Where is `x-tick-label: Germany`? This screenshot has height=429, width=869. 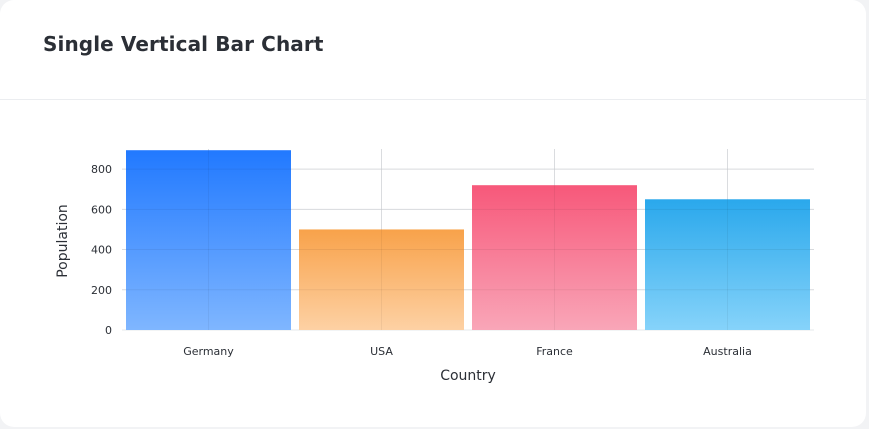 x-tick-label: Germany is located at coordinates (208, 351).